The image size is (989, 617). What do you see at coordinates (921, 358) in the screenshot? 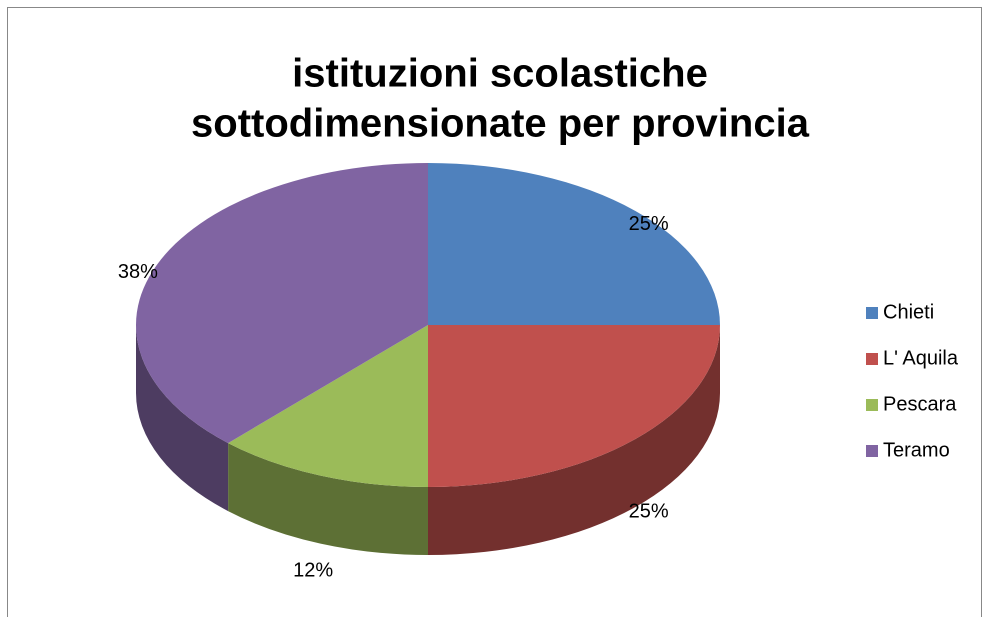
I see `legend-label: L' Aquila` at bounding box center [921, 358].